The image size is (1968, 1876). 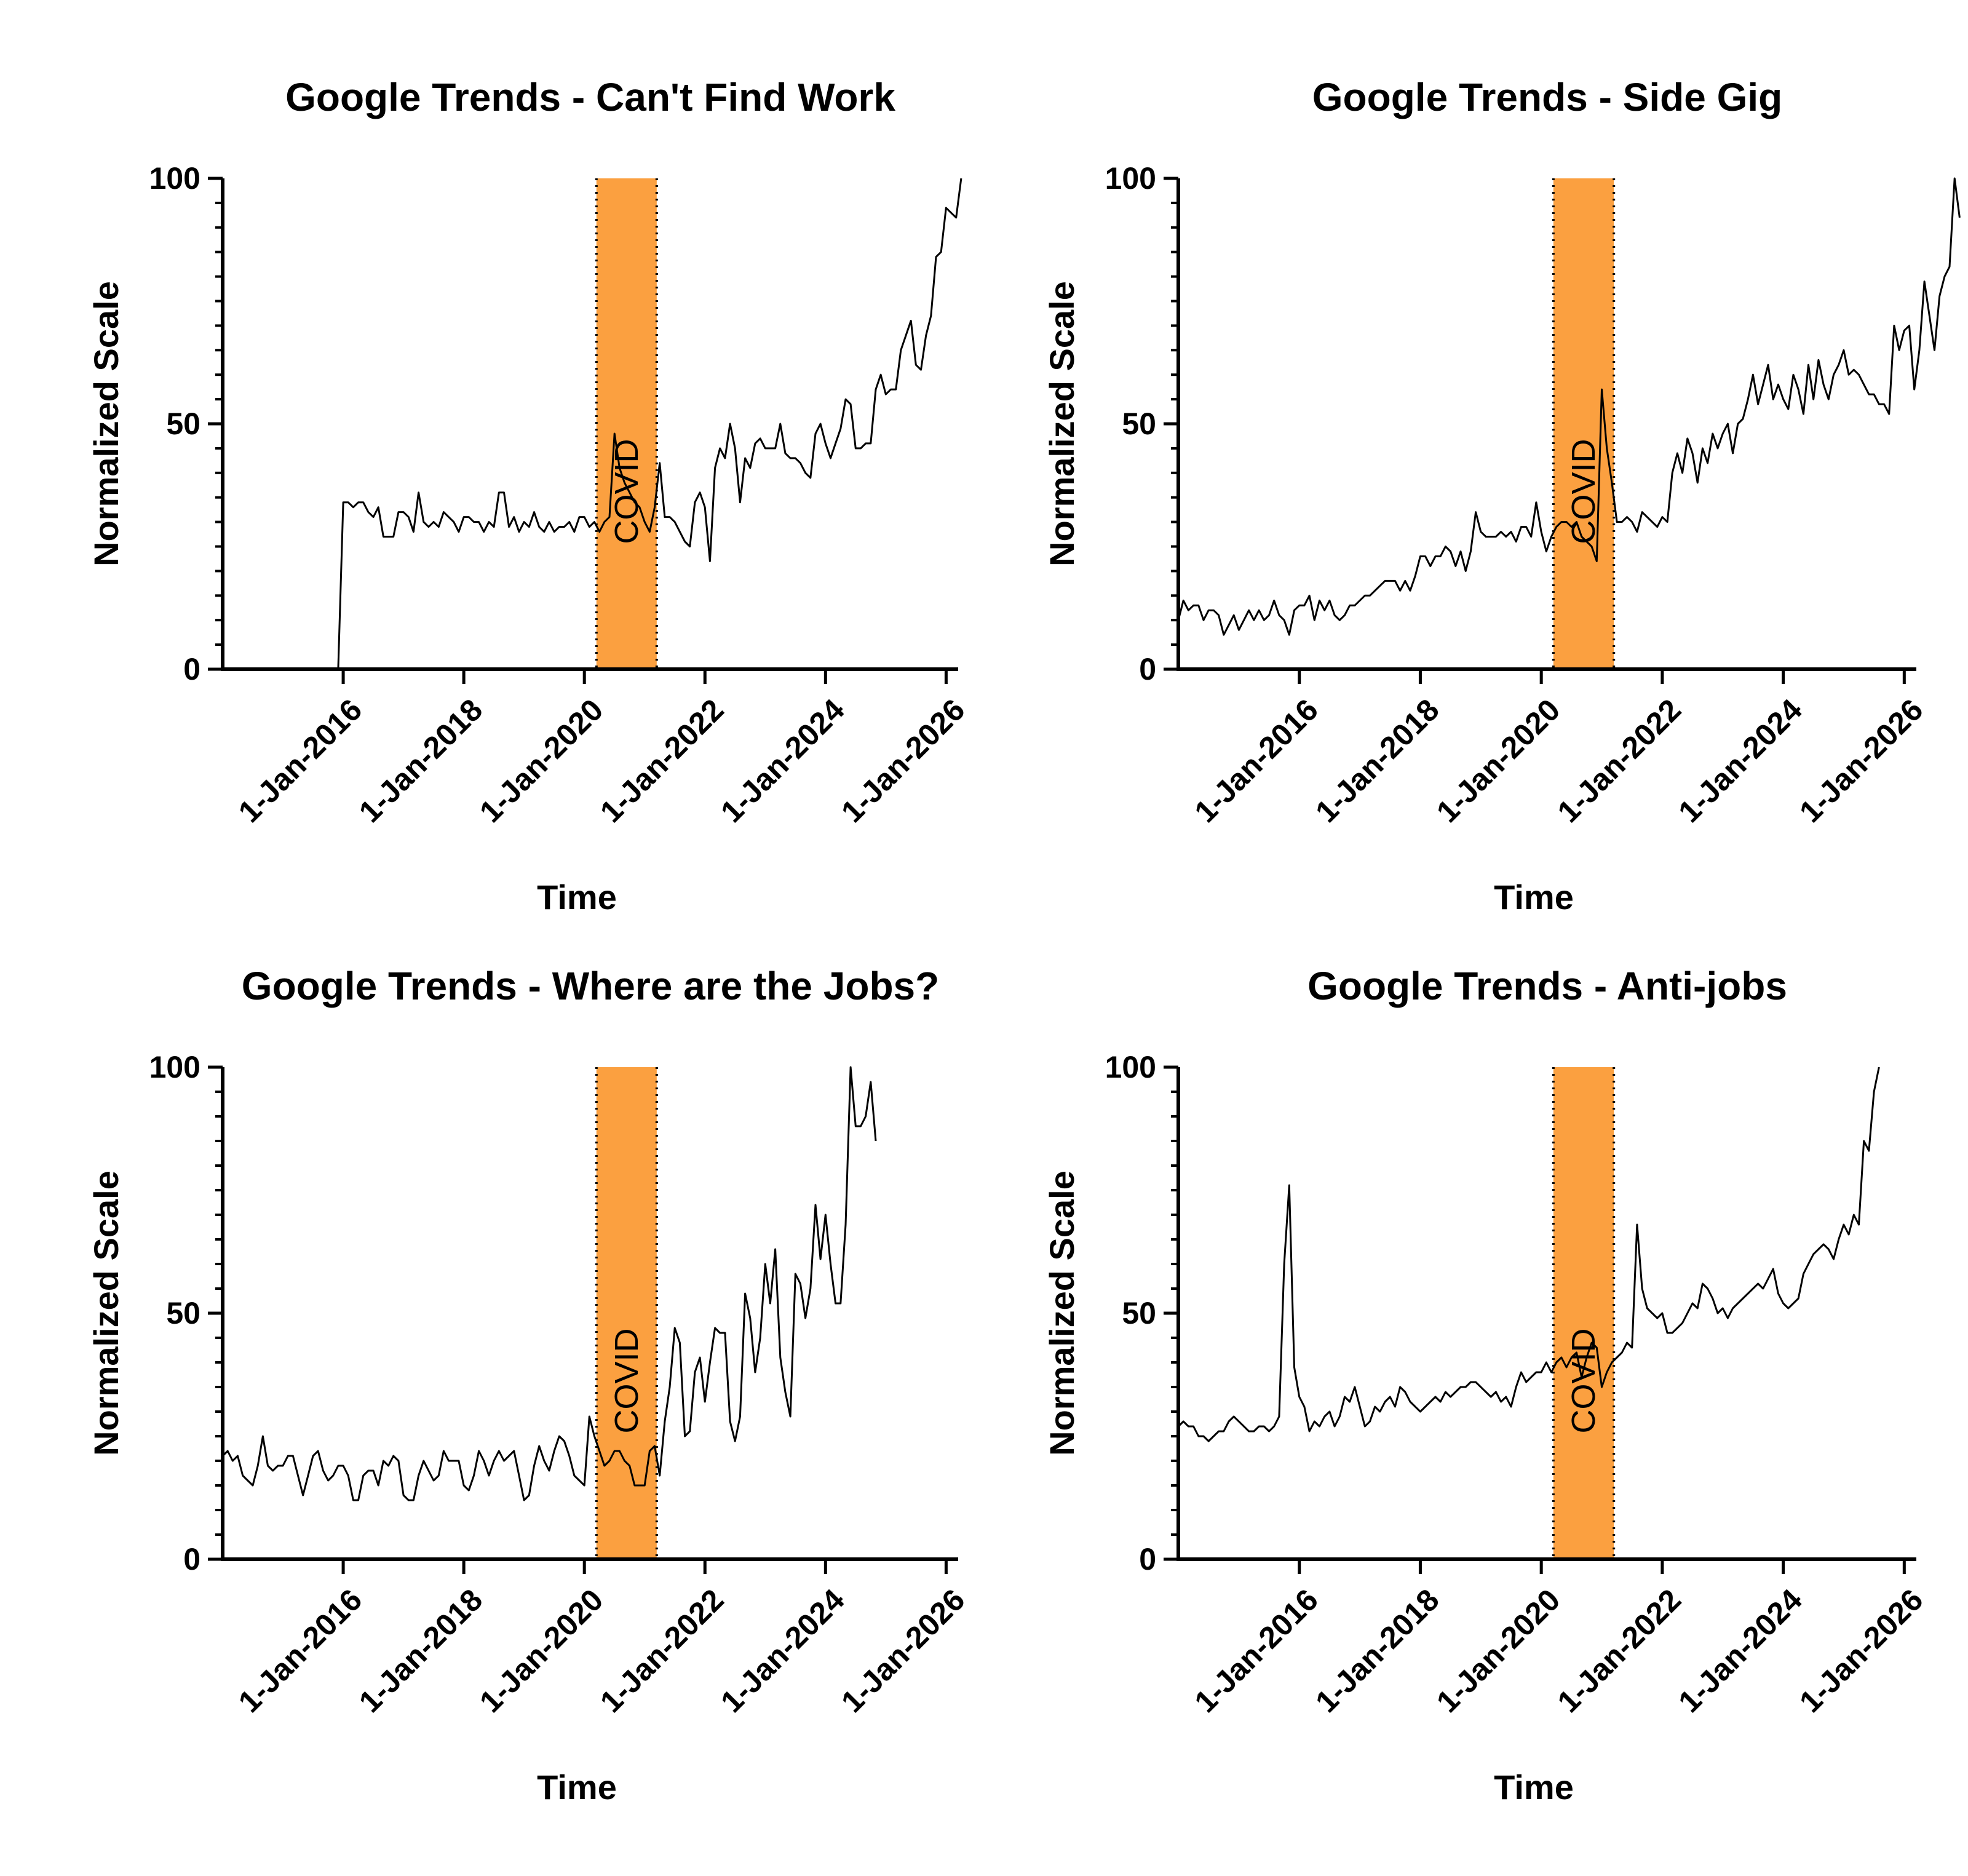 I want to click on chart-title: Google Trends - Can't Find Work, so click(x=590, y=97).